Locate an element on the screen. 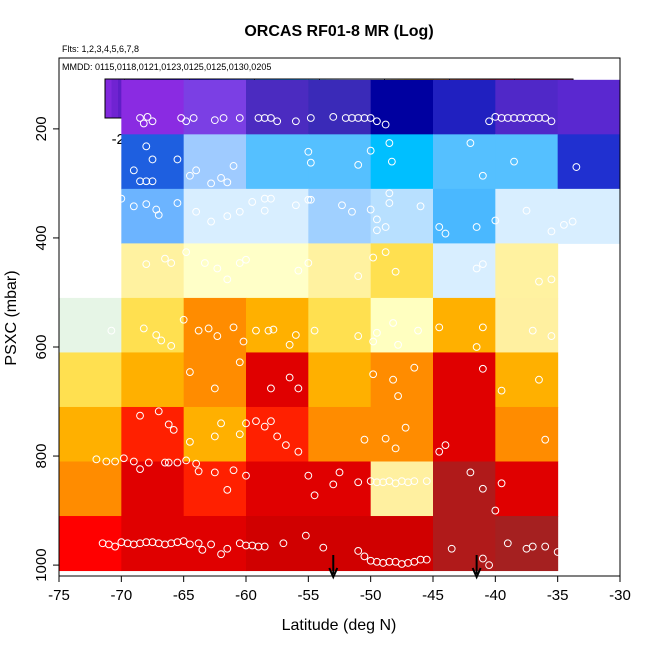 The height and width of the screenshot is (650, 650). y-tick-label: 400 is located at coordinates (41, 237).